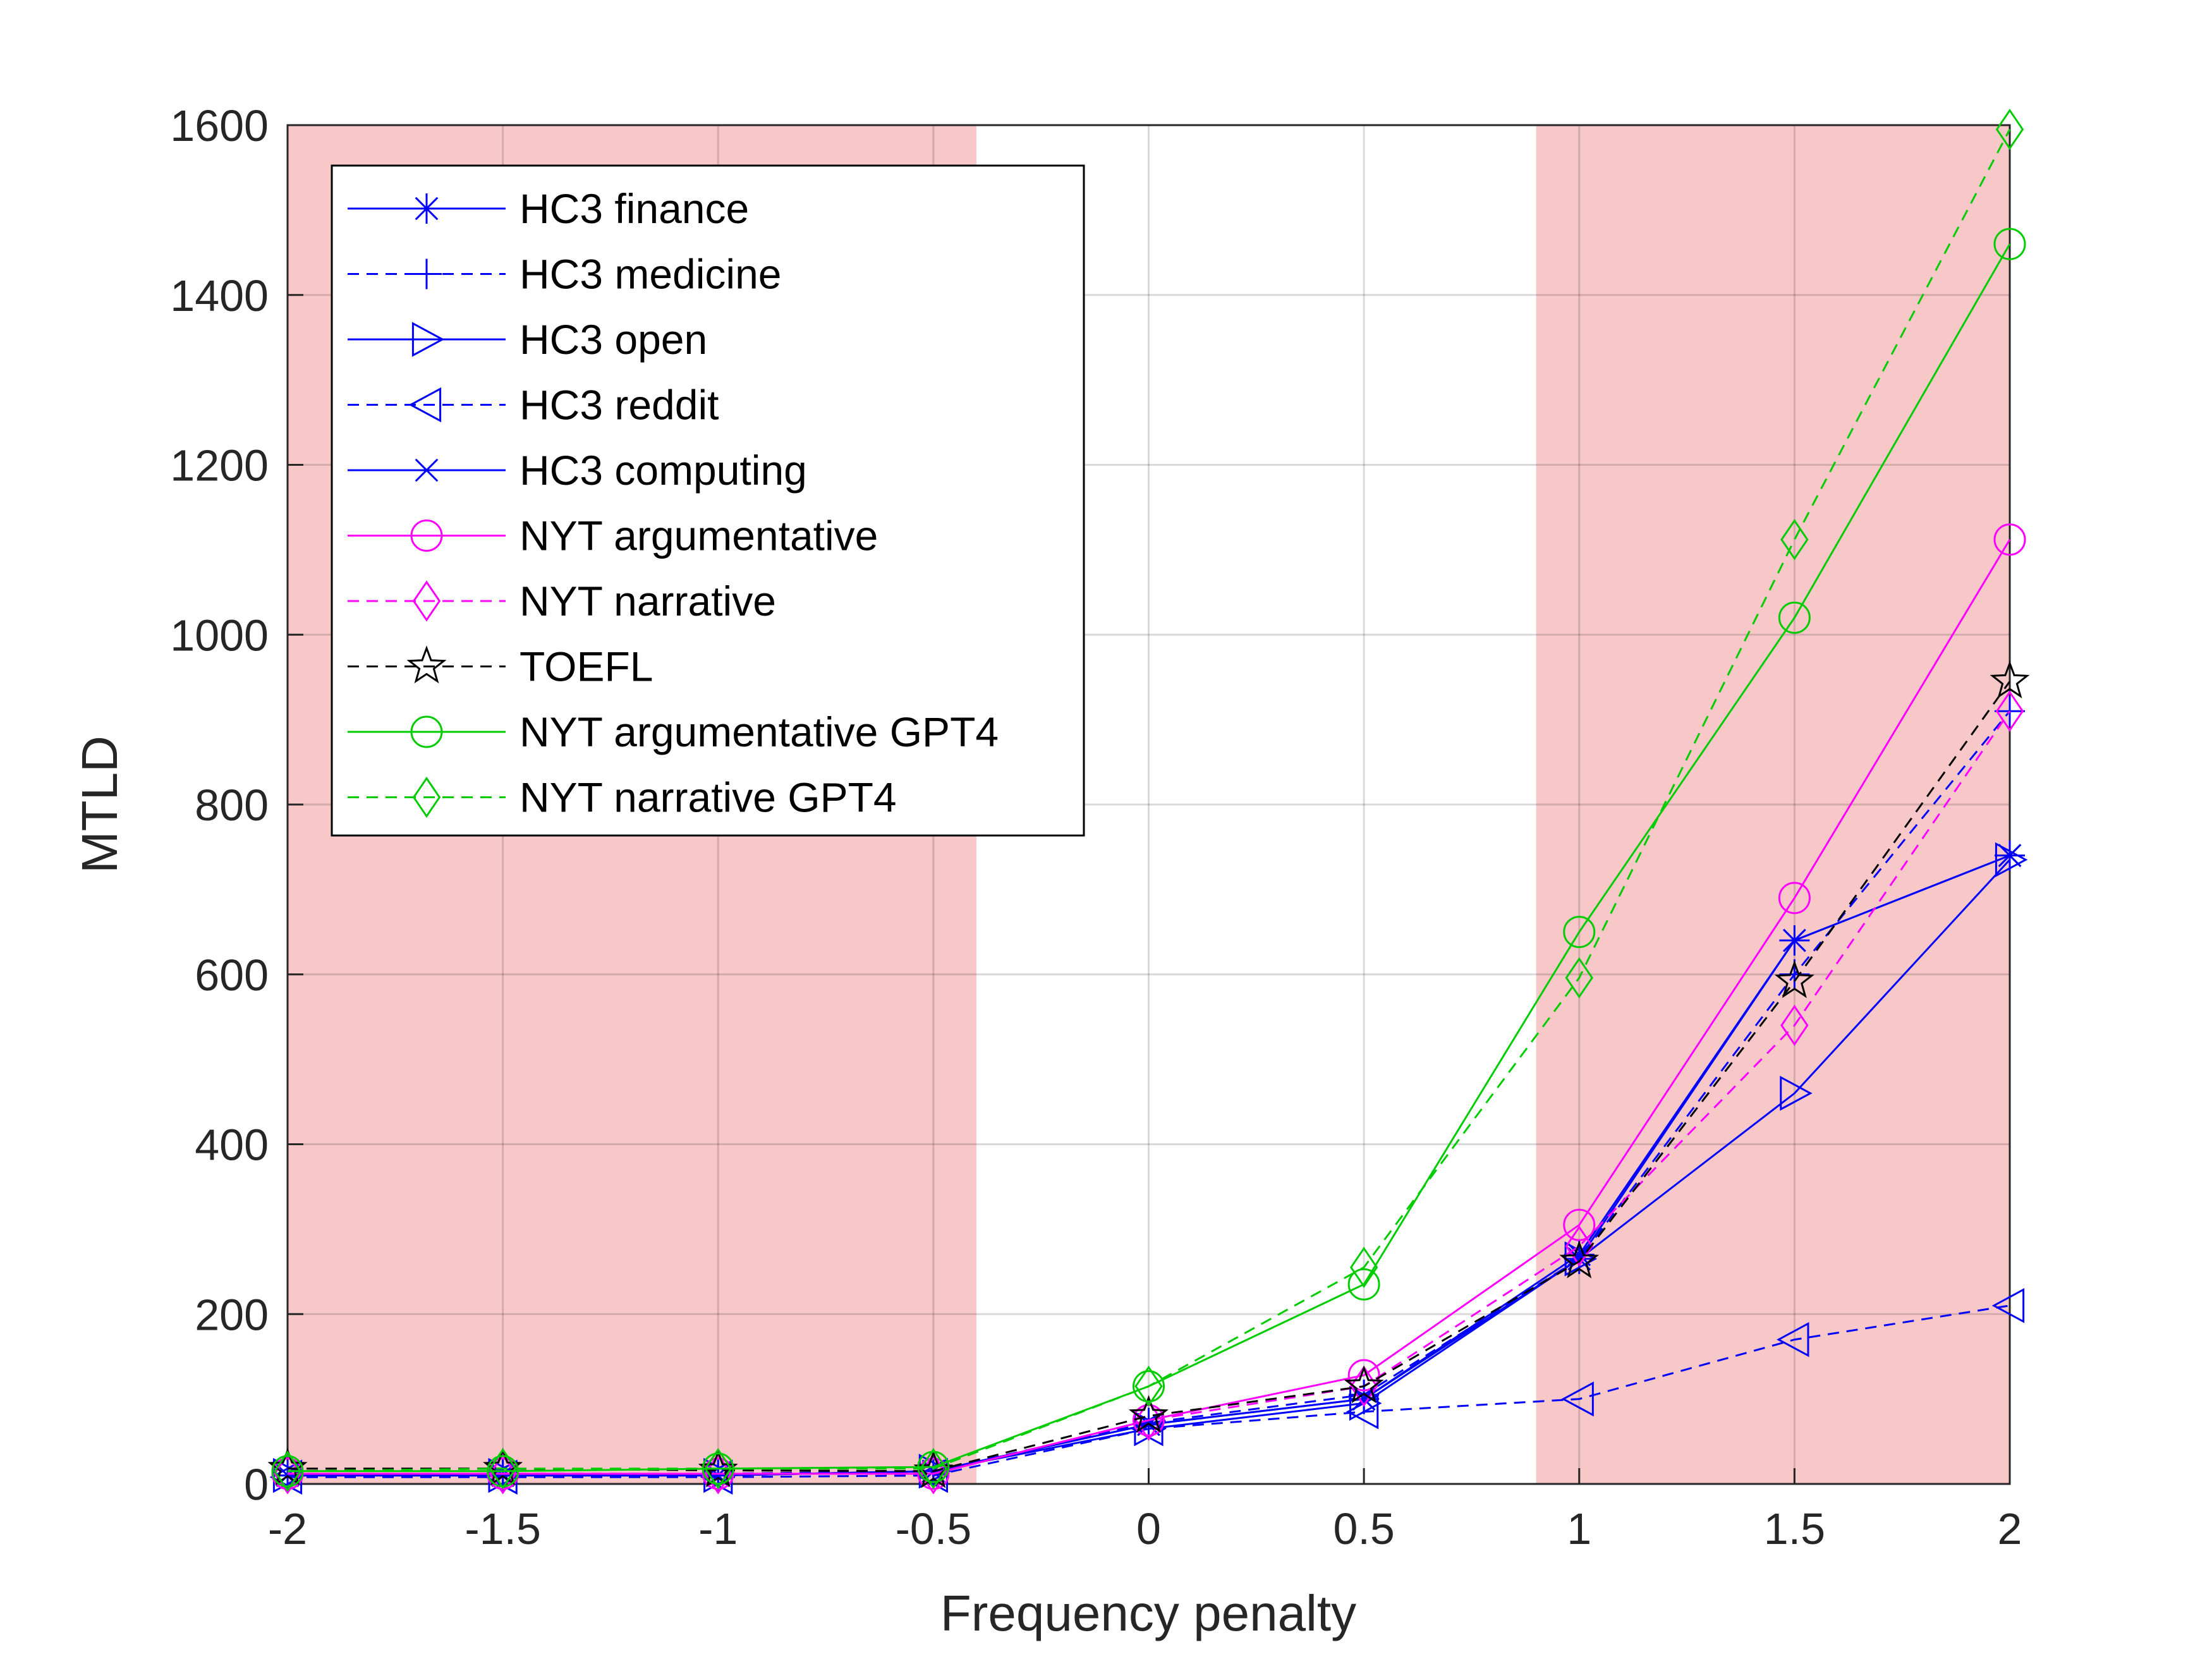 This screenshot has width=2212, height=1659. I want to click on legend-label: NYT narrative, so click(648, 601).